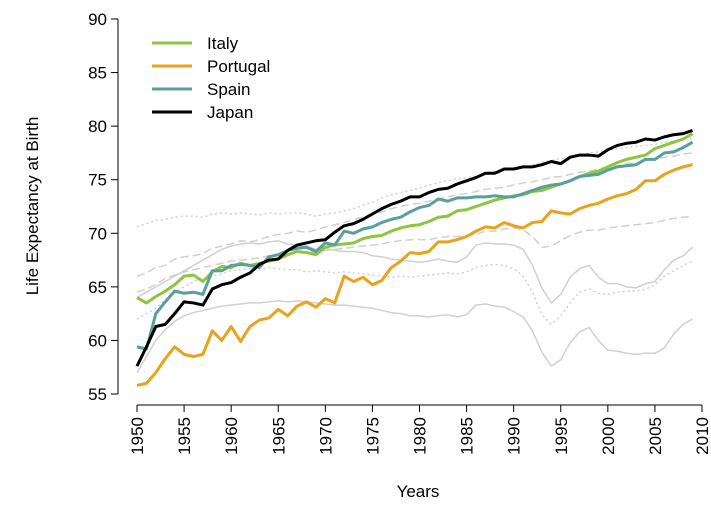  Describe the element at coordinates (325, 436) in the screenshot. I see `x-tick-label: 1970` at that location.